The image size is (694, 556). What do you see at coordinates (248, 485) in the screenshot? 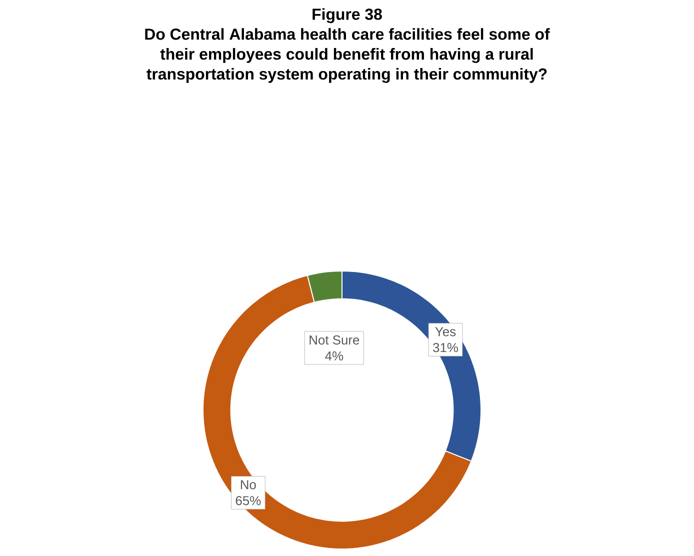
I see `slice-label: No` at bounding box center [248, 485].